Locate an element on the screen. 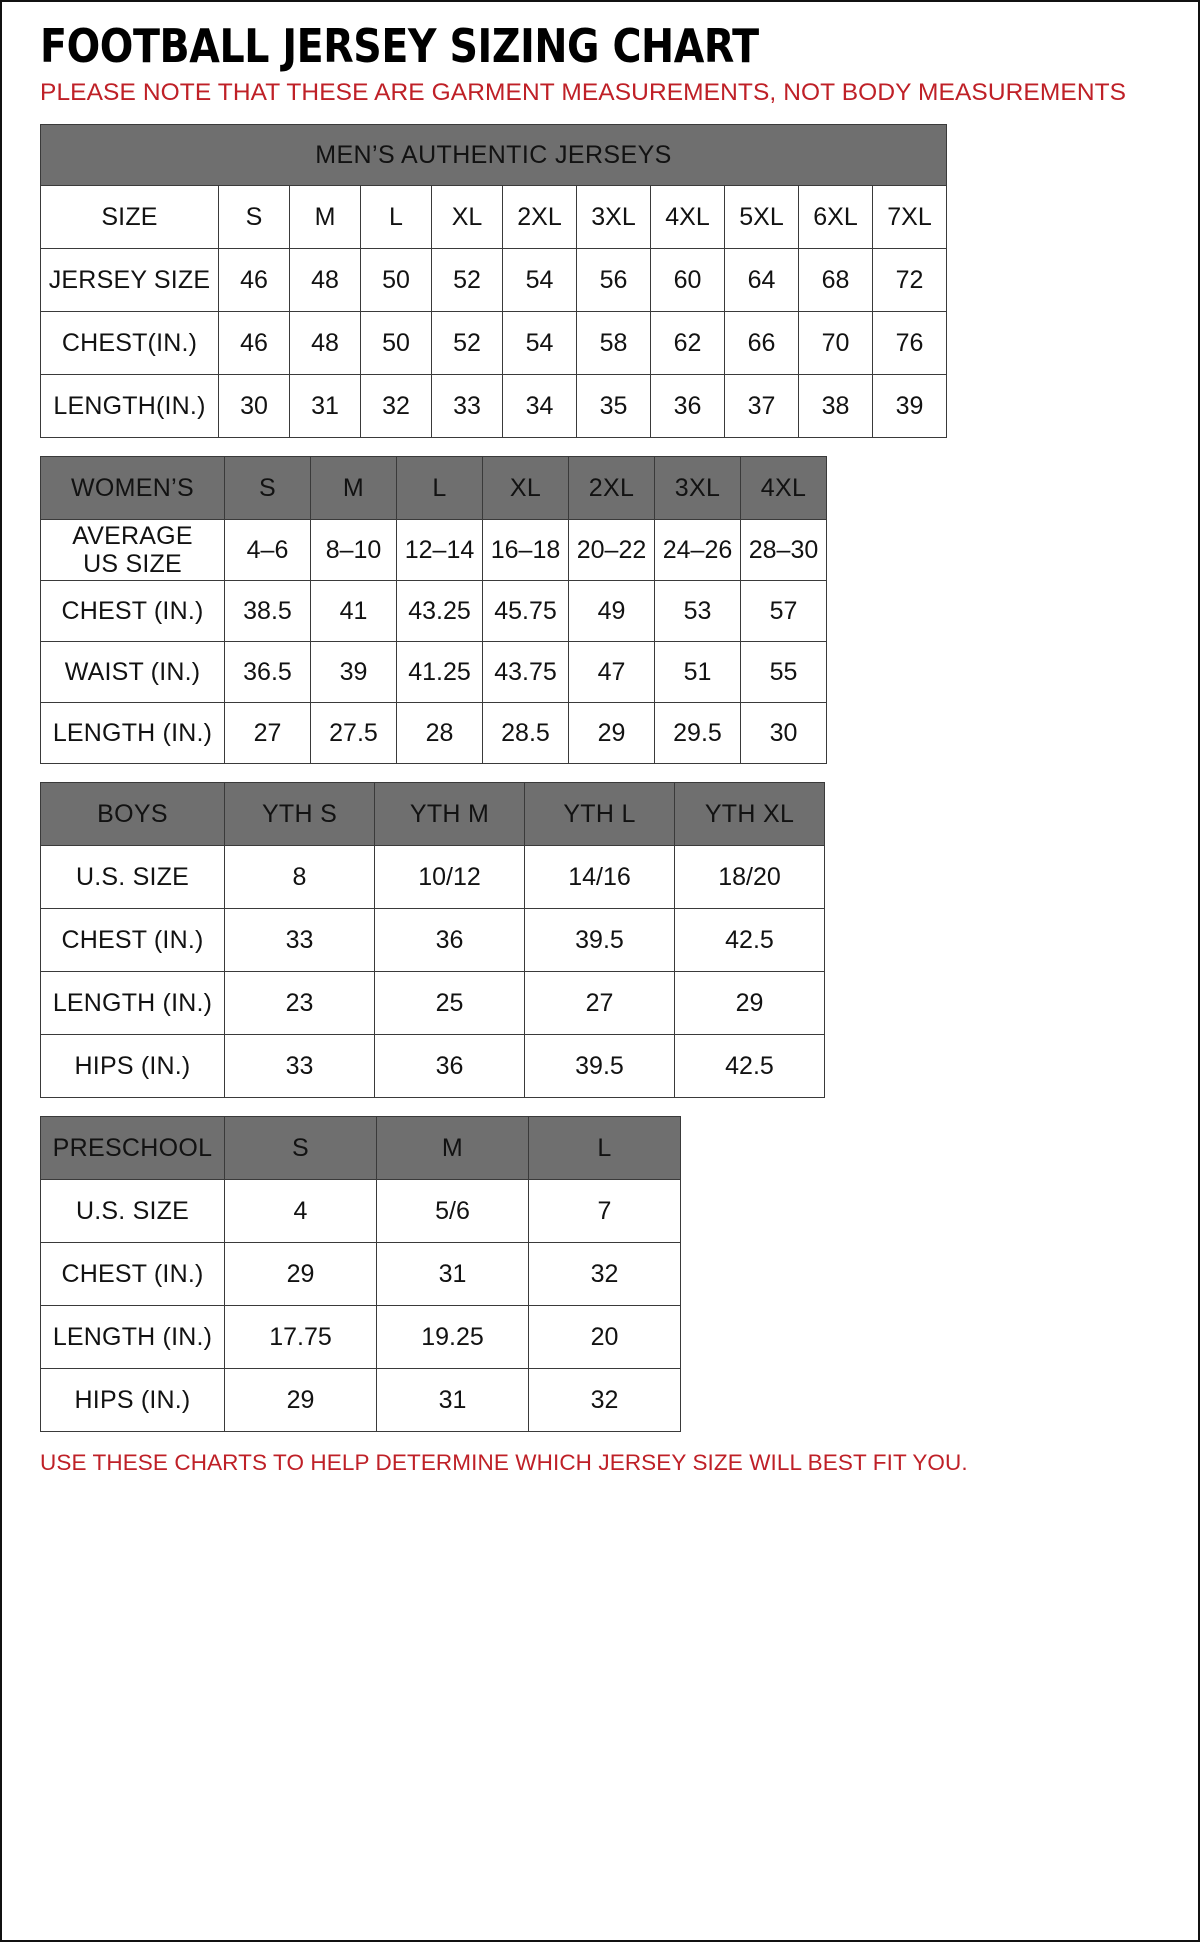  table-cell: 51 is located at coordinates (697, 672).